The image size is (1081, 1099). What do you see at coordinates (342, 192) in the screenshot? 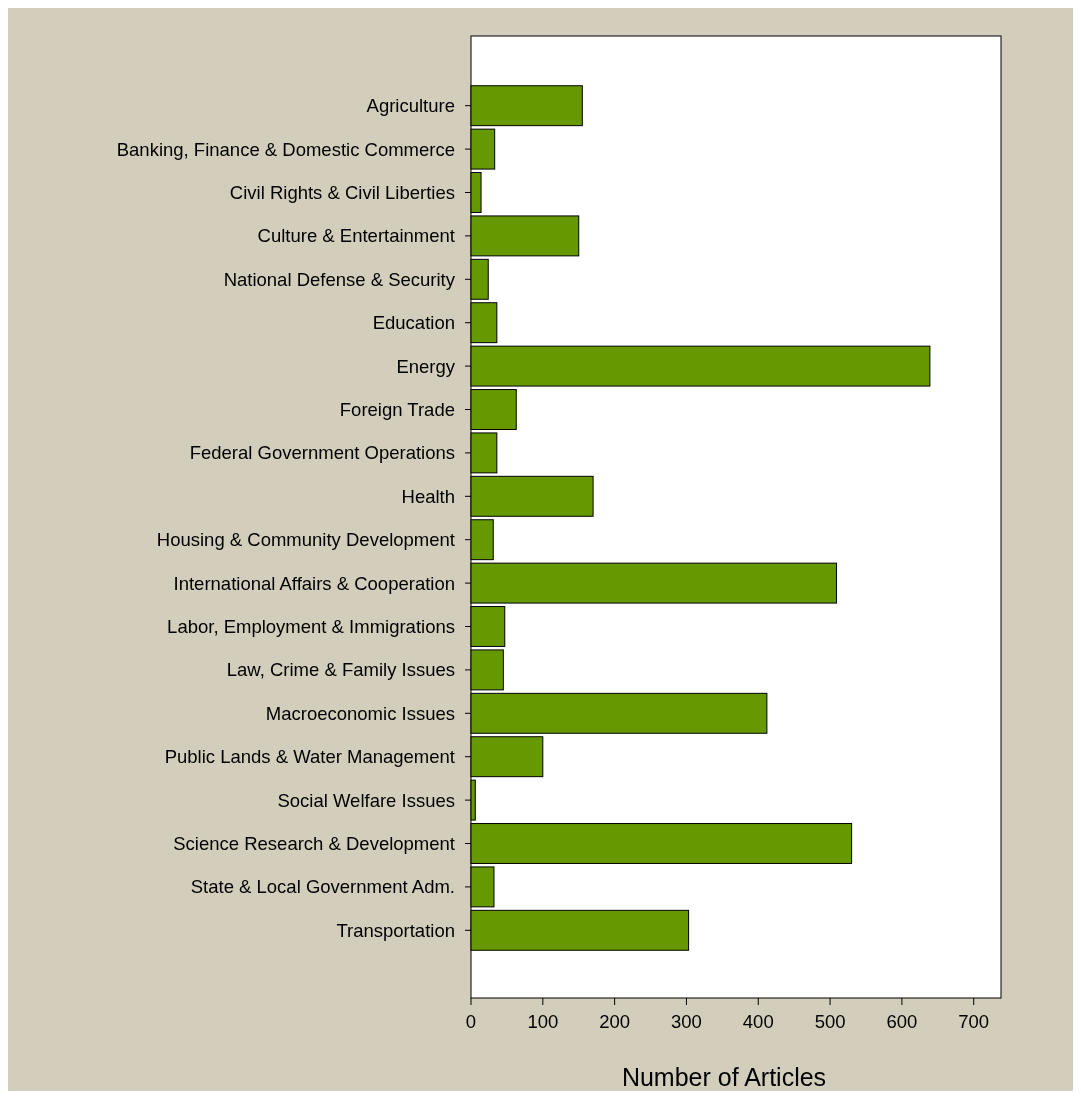
I see `y-tick-label: Civil Rights & Civil Liberties` at bounding box center [342, 192].